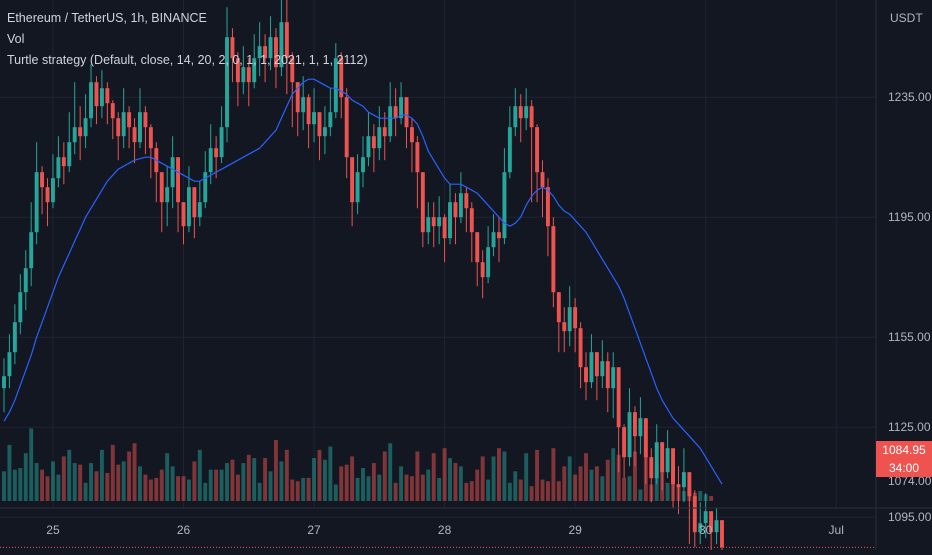 The image size is (932, 555). Describe the element at coordinates (575, 530) in the screenshot. I see `x-tick-label: 29` at that location.